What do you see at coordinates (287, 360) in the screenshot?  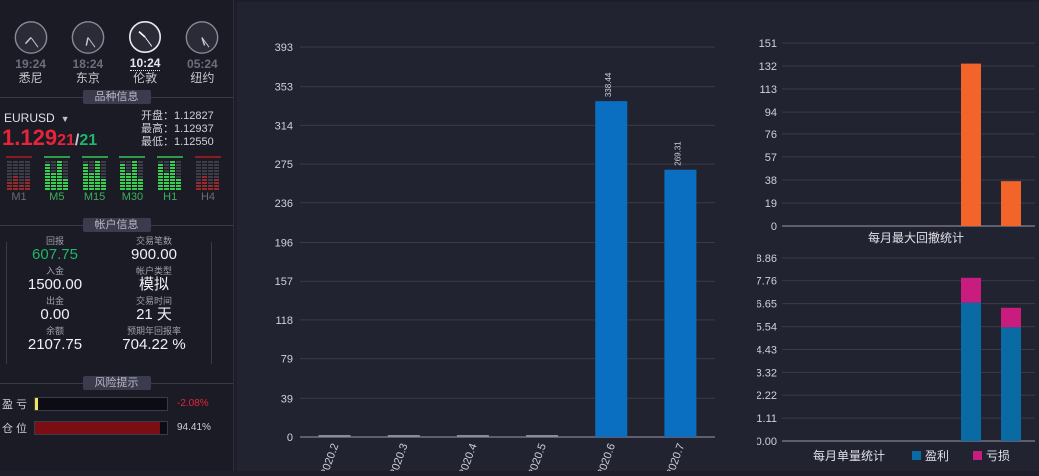 I see `y-tick-label: 79` at bounding box center [287, 360].